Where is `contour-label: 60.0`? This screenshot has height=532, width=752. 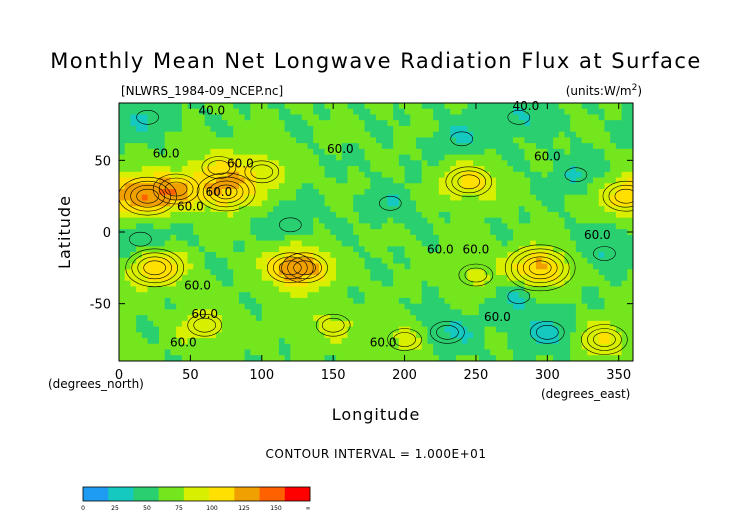 contour-label: 60.0 is located at coordinates (197, 285).